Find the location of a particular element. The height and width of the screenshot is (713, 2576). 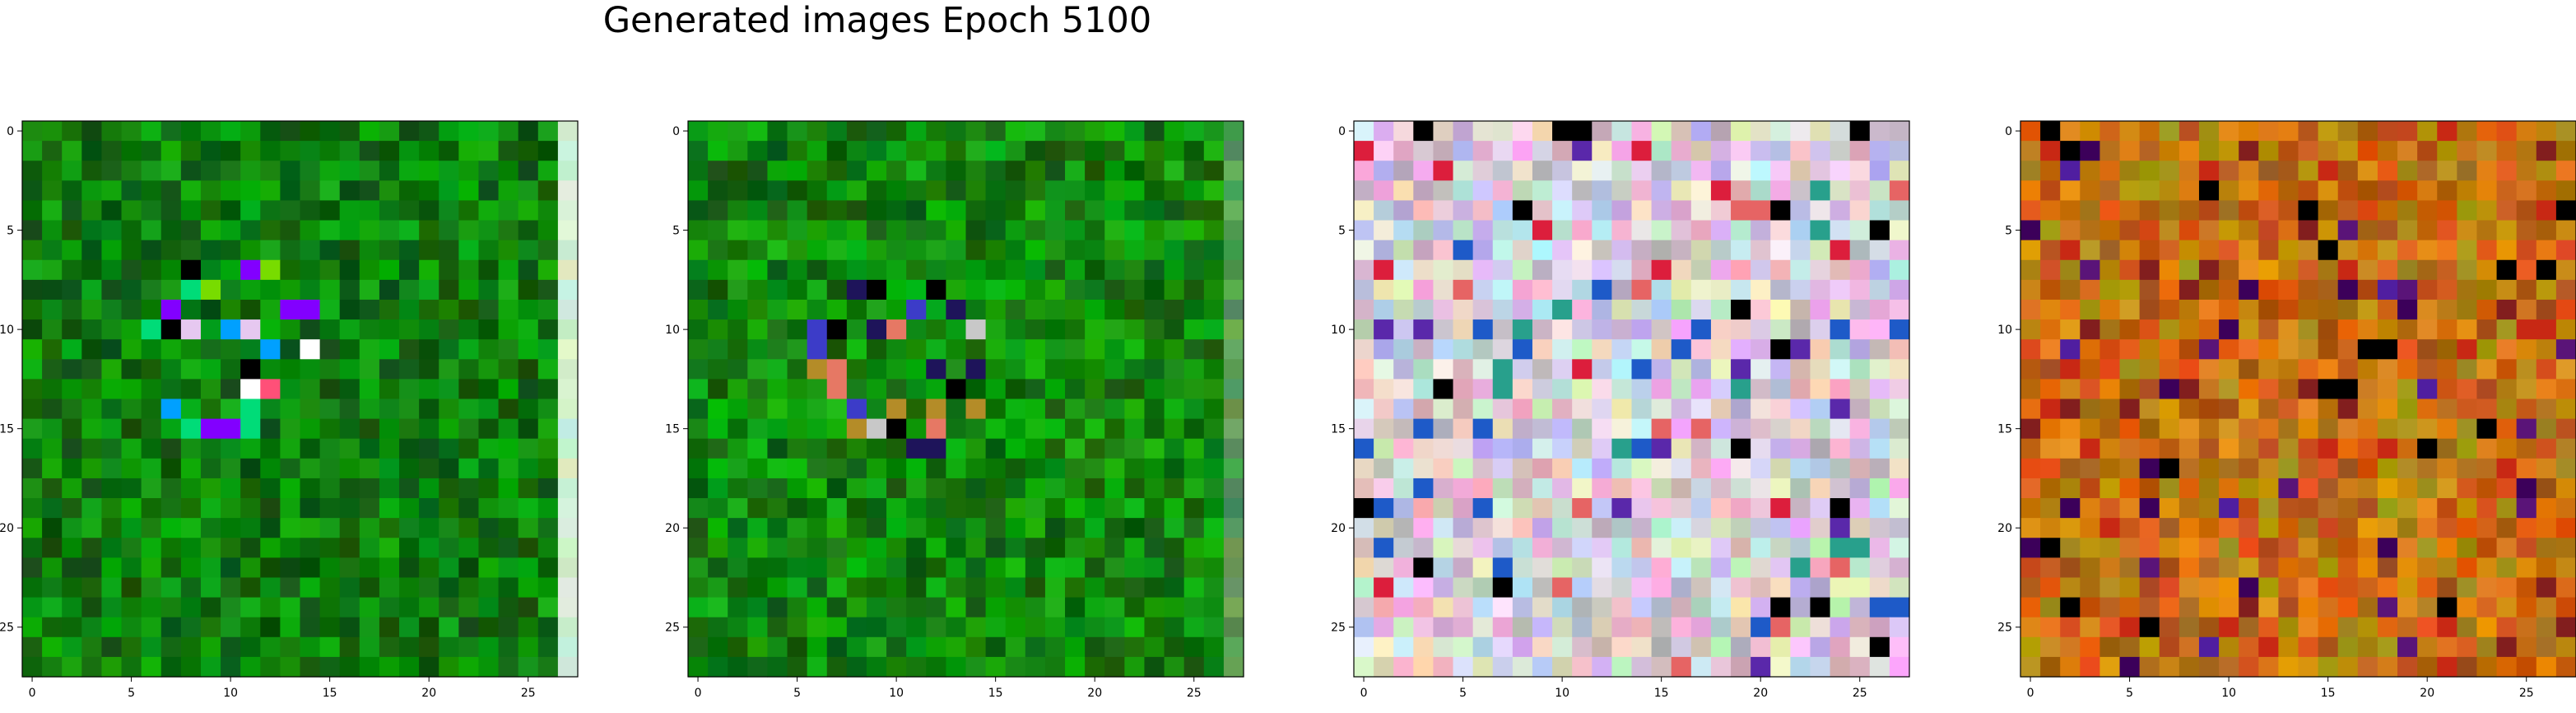

x-tick-label: 5 is located at coordinates (797, 693).